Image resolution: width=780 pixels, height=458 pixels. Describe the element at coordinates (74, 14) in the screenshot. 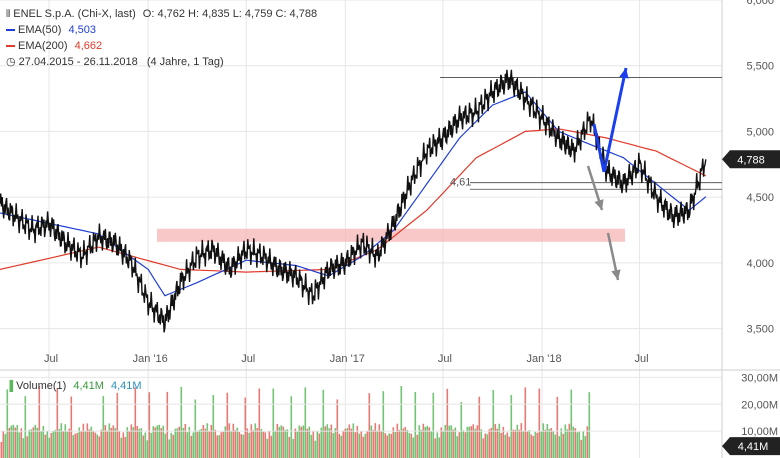

I see `instrument-name: ENEL S.p.A. (Chi-X, last)` at that location.